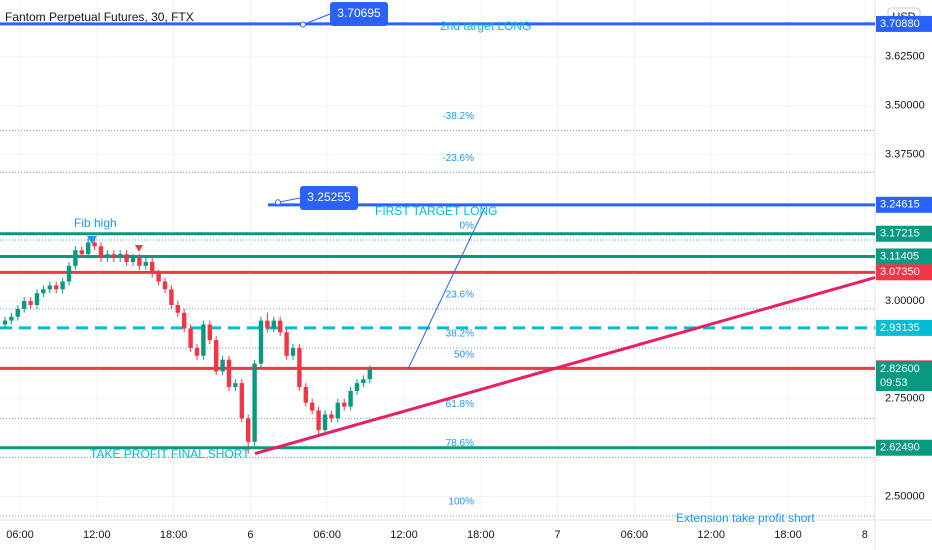  Describe the element at coordinates (905, 399) in the screenshot. I see `y-tick-label: 2.75000` at that location.